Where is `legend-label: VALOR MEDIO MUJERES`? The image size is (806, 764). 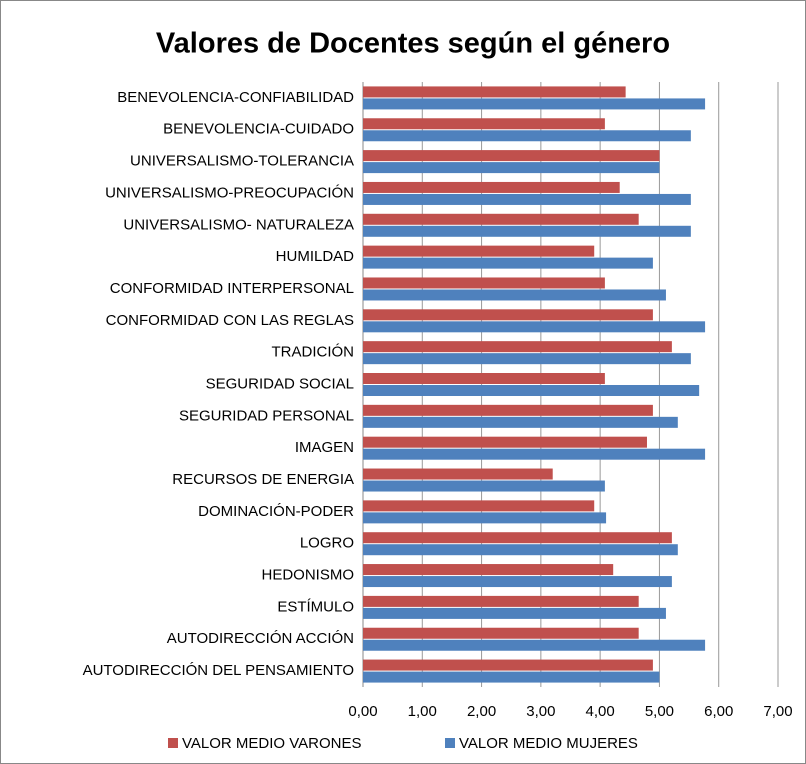 legend-label: VALOR MEDIO MUJERES is located at coordinates (548, 743).